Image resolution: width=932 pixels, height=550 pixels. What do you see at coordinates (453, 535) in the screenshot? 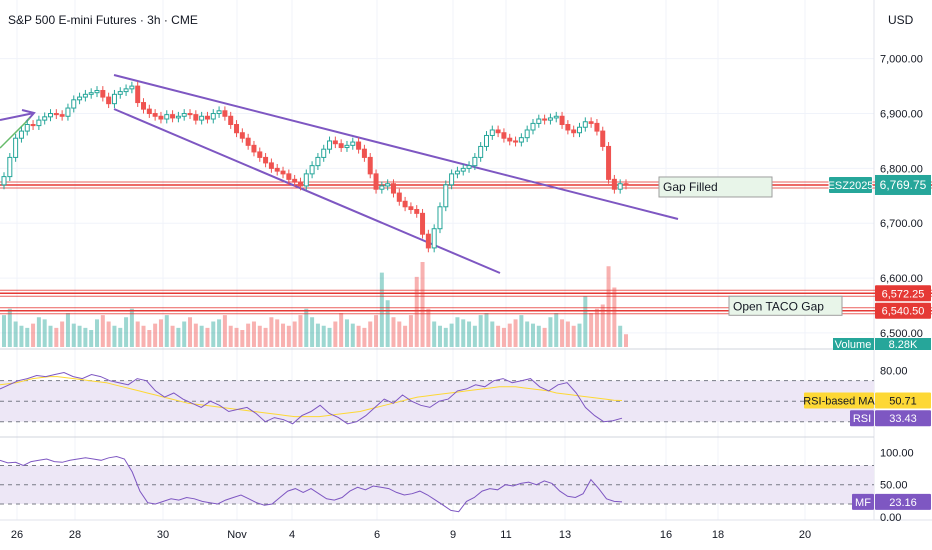
I see `date-tick-label: 9` at bounding box center [453, 535].